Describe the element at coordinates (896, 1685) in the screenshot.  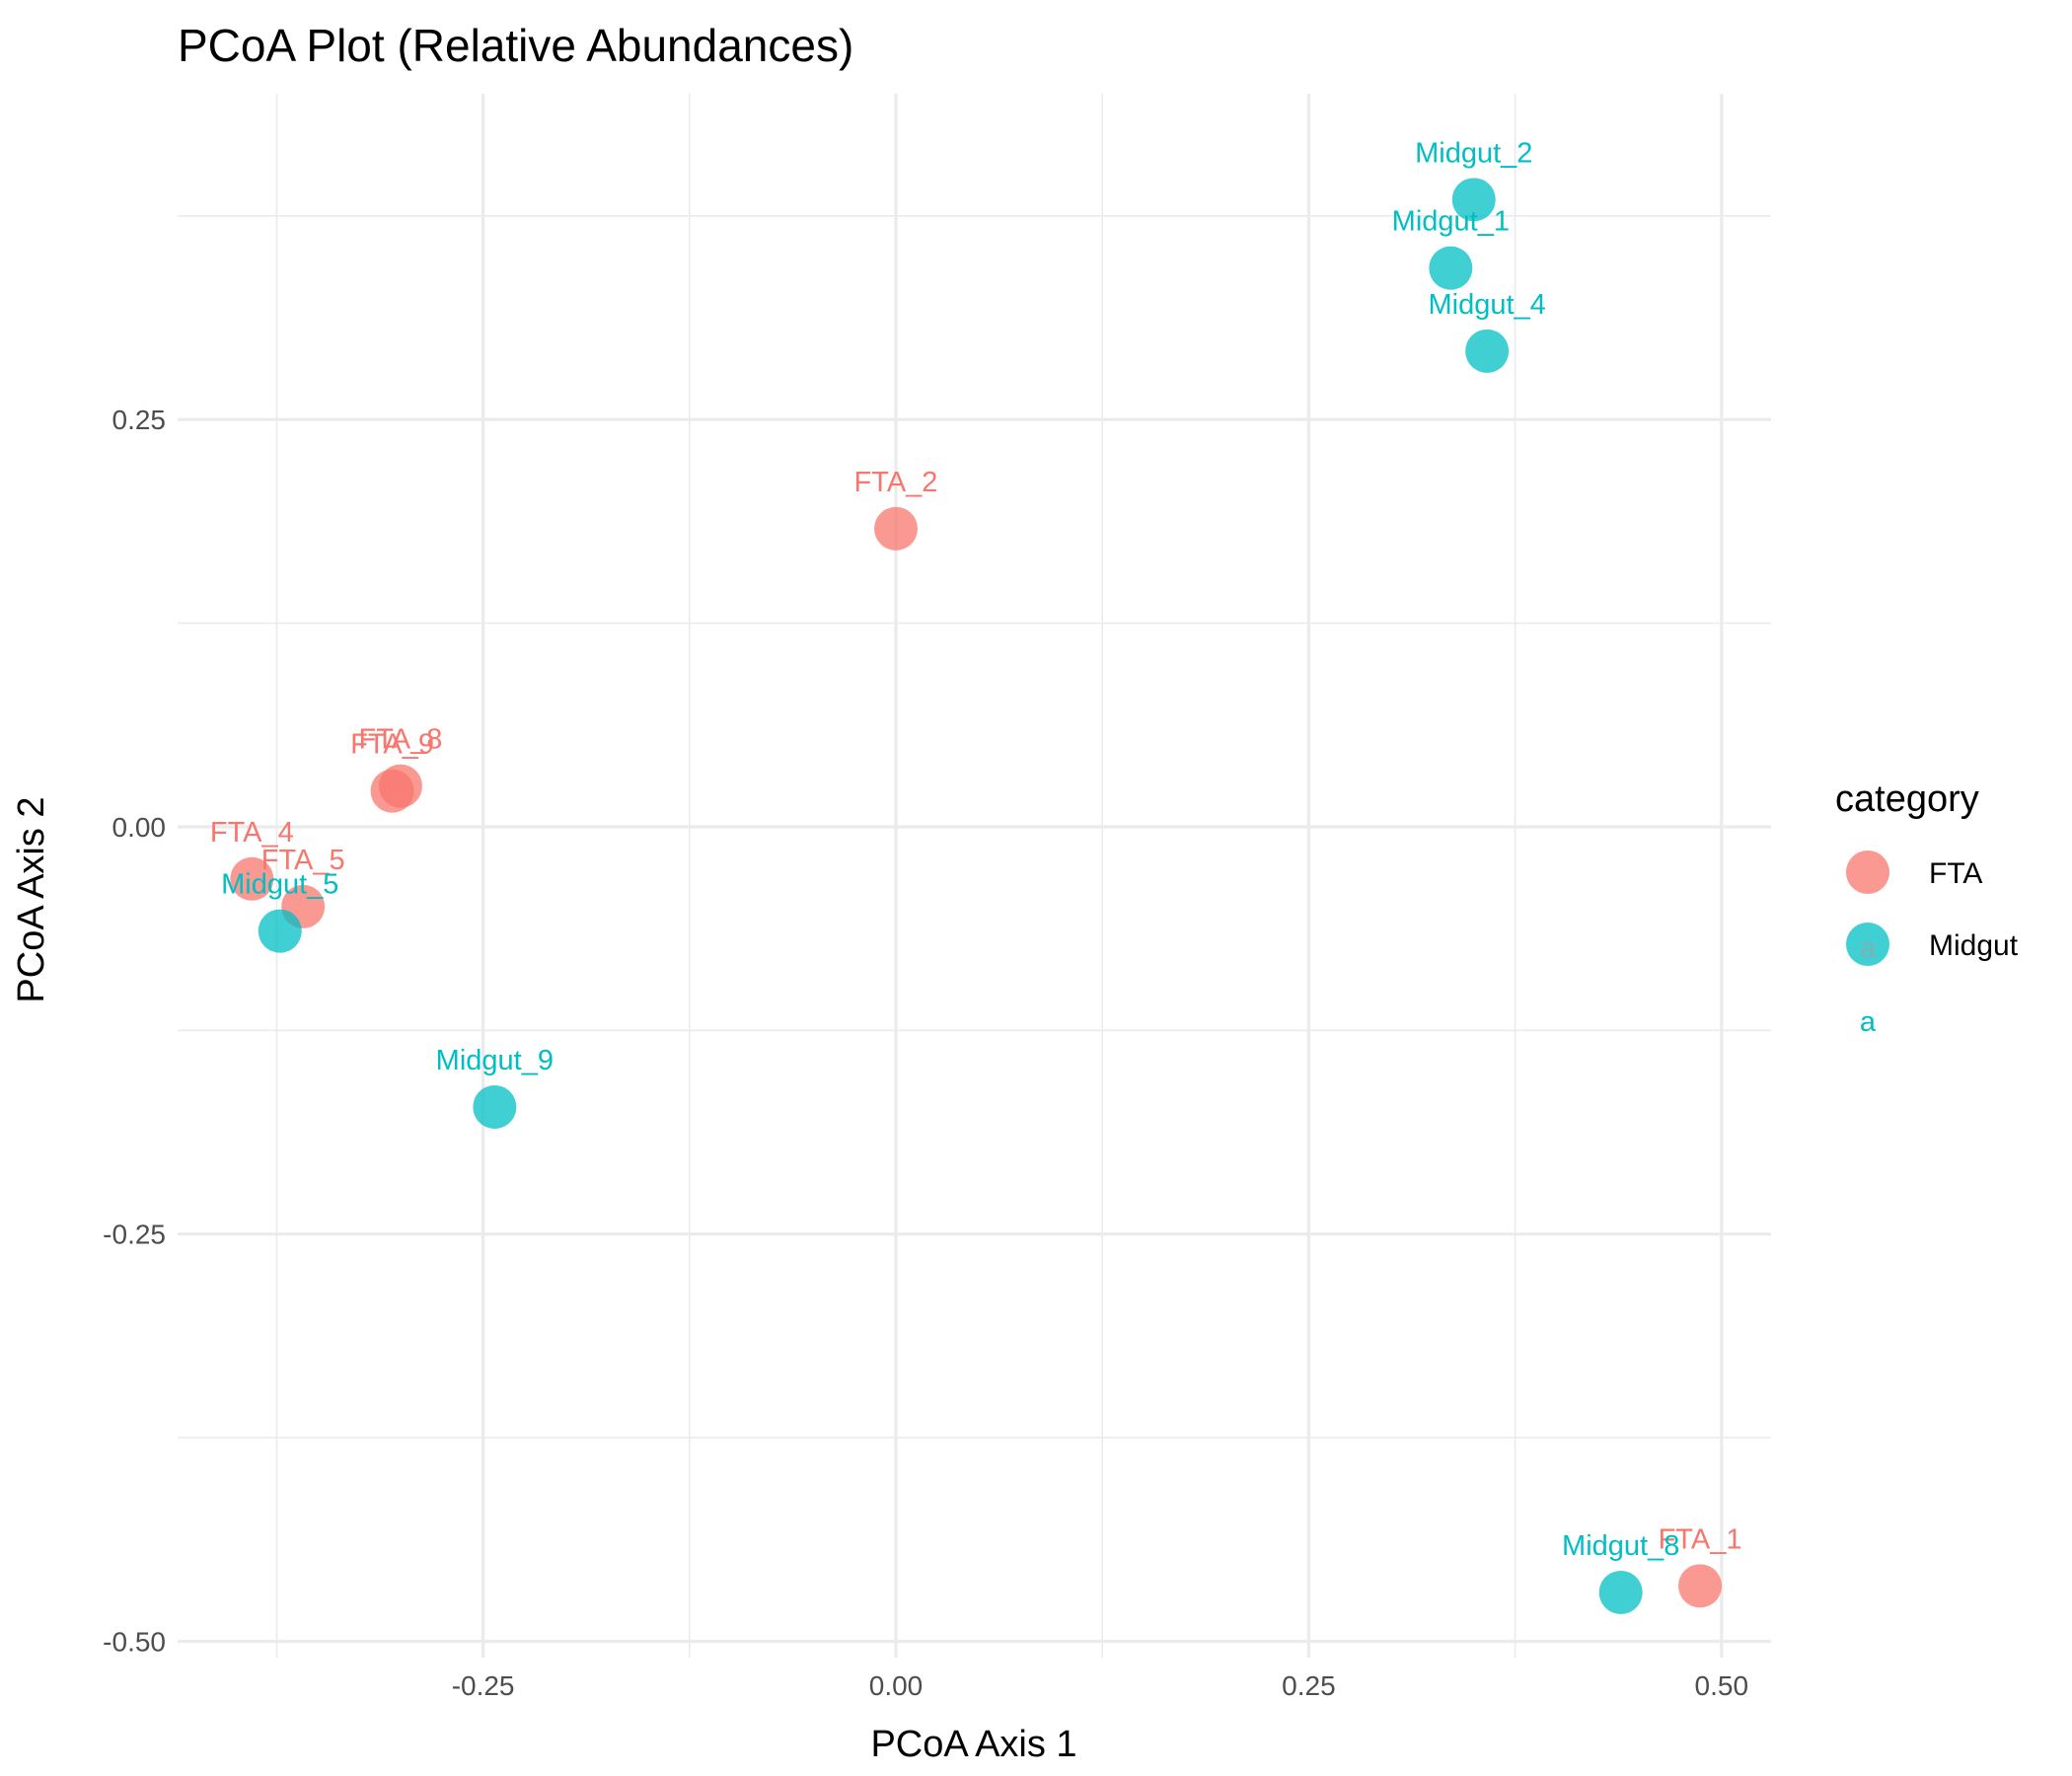
I see `x-tick-label: 0.00` at that location.